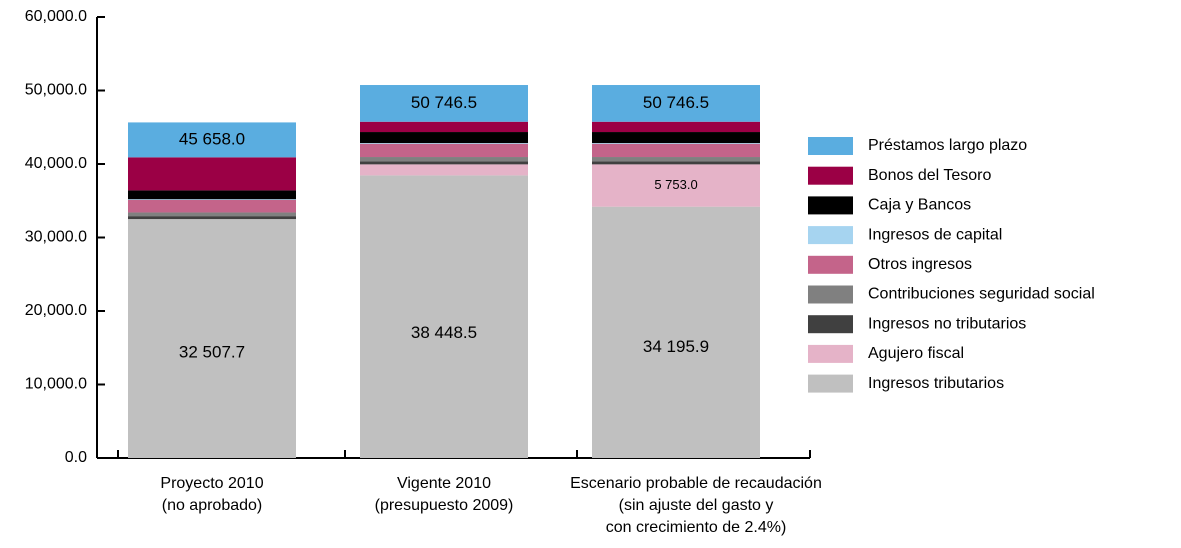 The width and height of the screenshot is (1181, 548). What do you see at coordinates (56, 90) in the screenshot?
I see `y-tick-label: 50,000.0` at bounding box center [56, 90].